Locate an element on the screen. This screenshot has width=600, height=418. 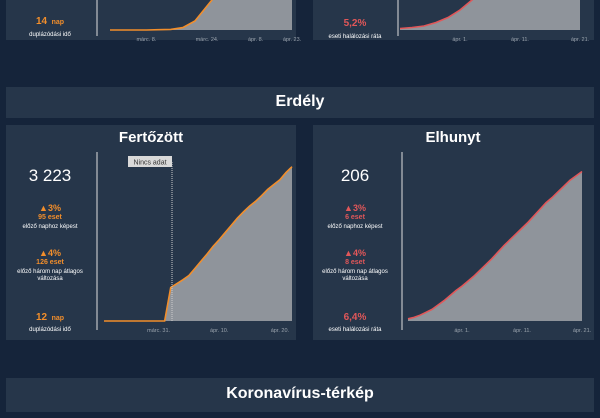
x-tick-label: ápr. 10. is located at coordinates (219, 331).